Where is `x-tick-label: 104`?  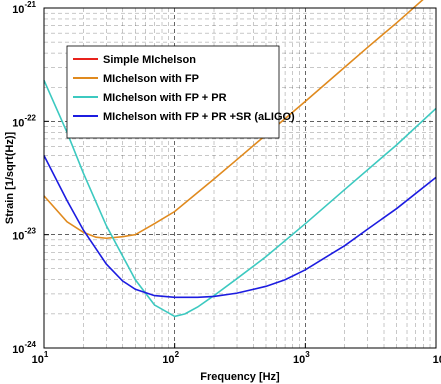
x-tick-label: 104 is located at coordinates (437, 358).